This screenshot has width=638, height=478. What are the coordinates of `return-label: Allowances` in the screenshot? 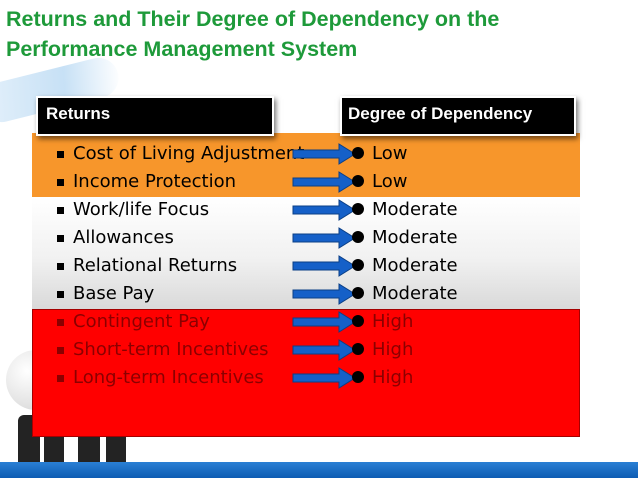 It's located at (123, 237).